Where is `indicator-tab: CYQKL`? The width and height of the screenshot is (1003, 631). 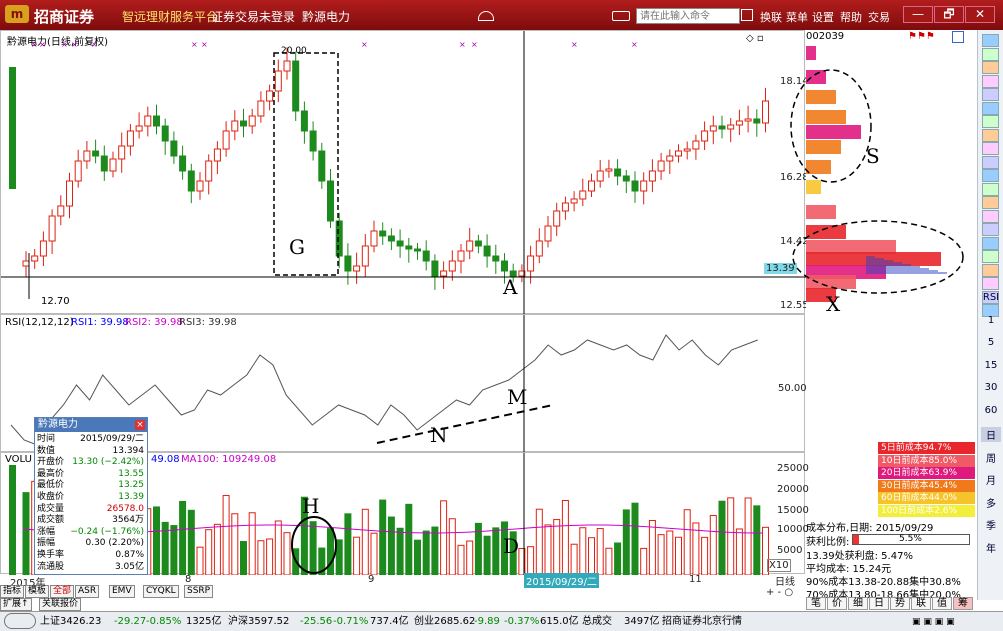
indicator-tab: CYQKL is located at coordinates (161, 591).